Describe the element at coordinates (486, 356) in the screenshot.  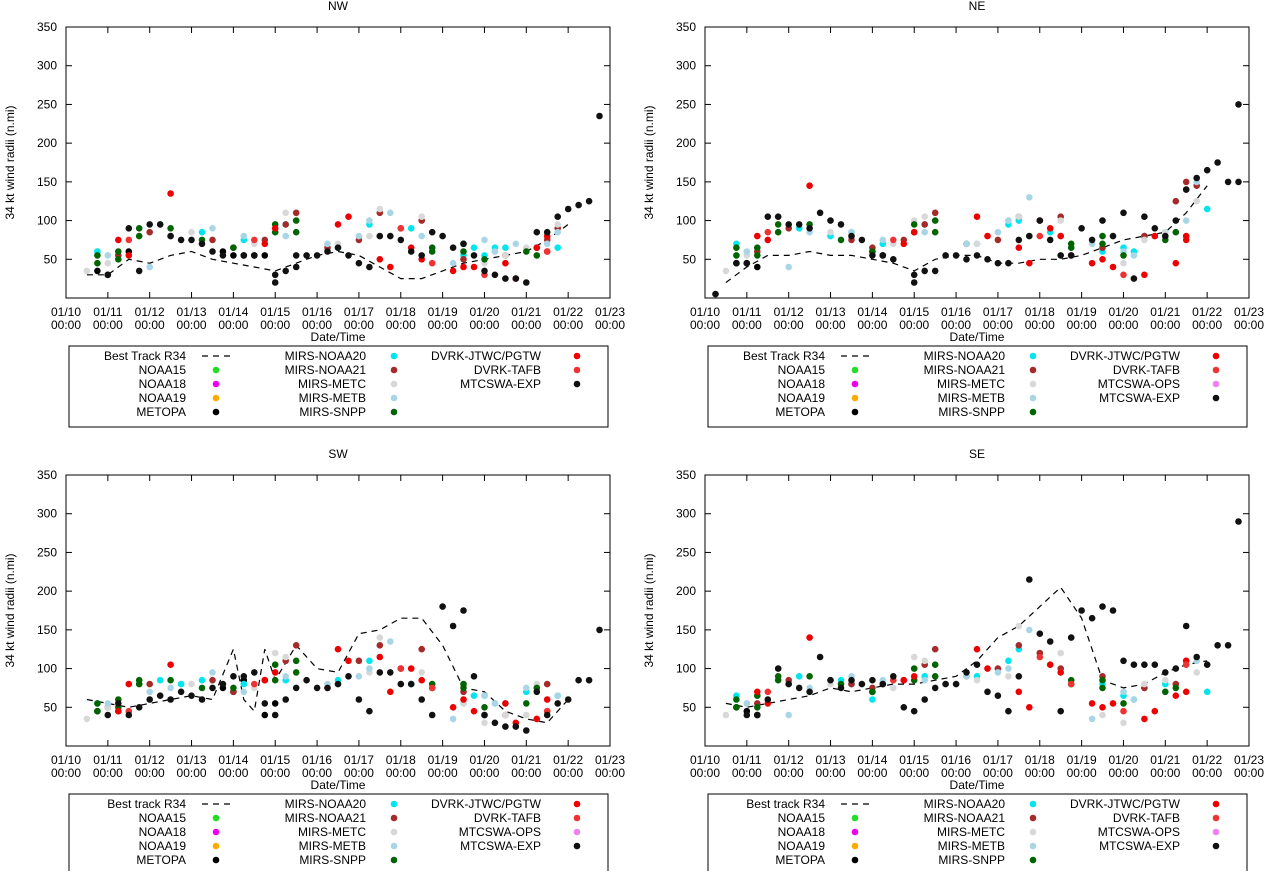
I see `legend-label: DVRK-JTWC/PGTW` at that location.